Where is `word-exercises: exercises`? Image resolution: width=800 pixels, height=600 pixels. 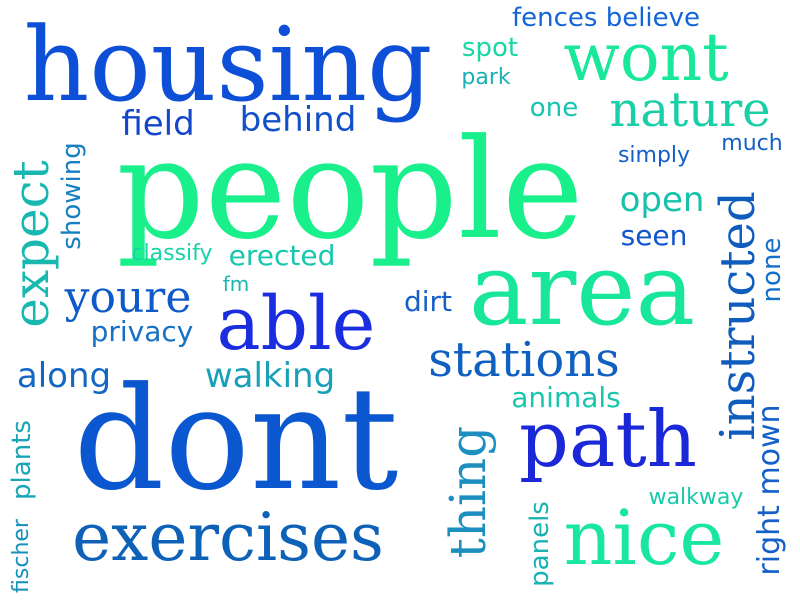 word-exercises: exercises is located at coordinates (228, 537).